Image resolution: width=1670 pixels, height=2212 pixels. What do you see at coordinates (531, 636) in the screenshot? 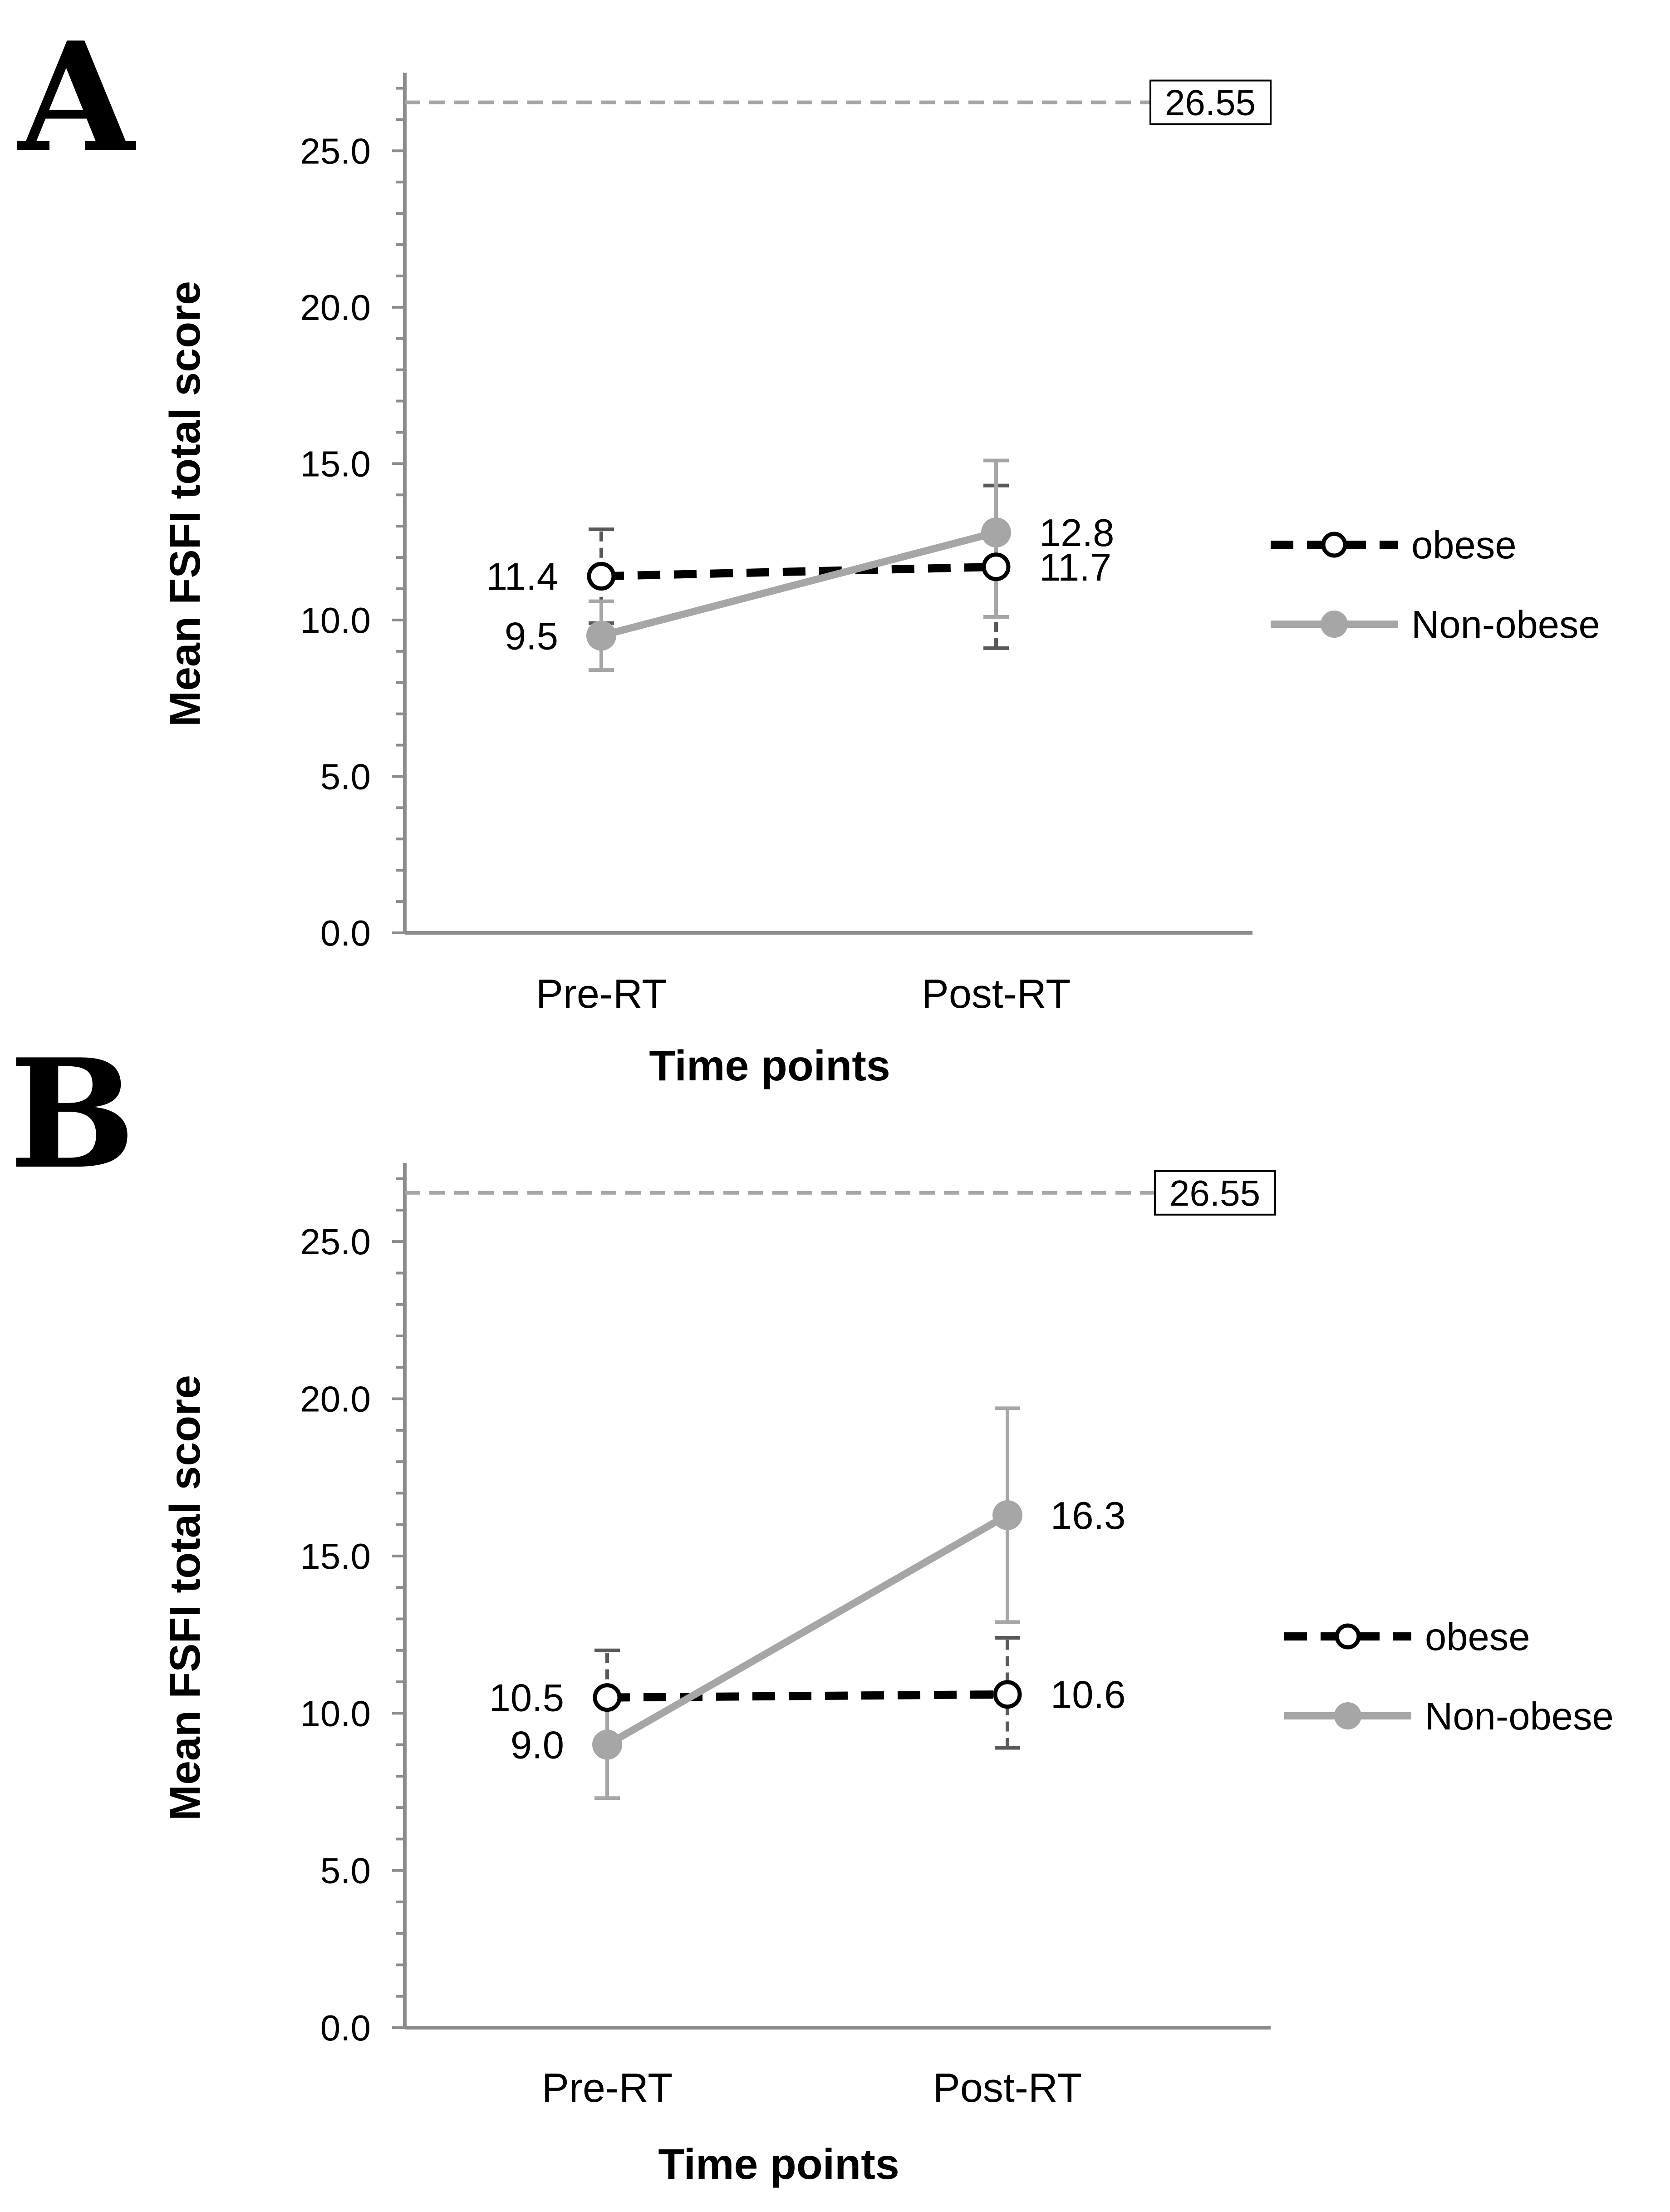
I see `data-label: 9.5` at bounding box center [531, 636].